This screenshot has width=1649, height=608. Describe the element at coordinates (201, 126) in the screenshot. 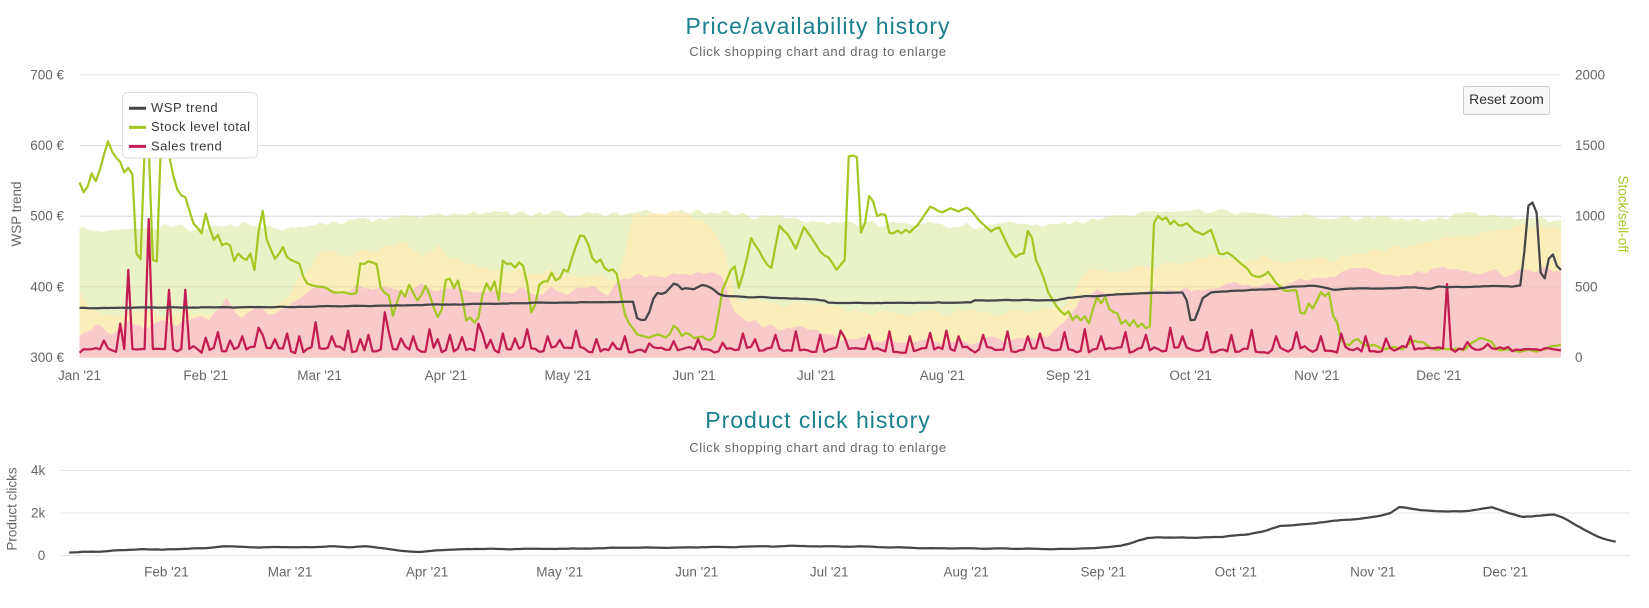

I see `svg-text: Stock level total` at that location.